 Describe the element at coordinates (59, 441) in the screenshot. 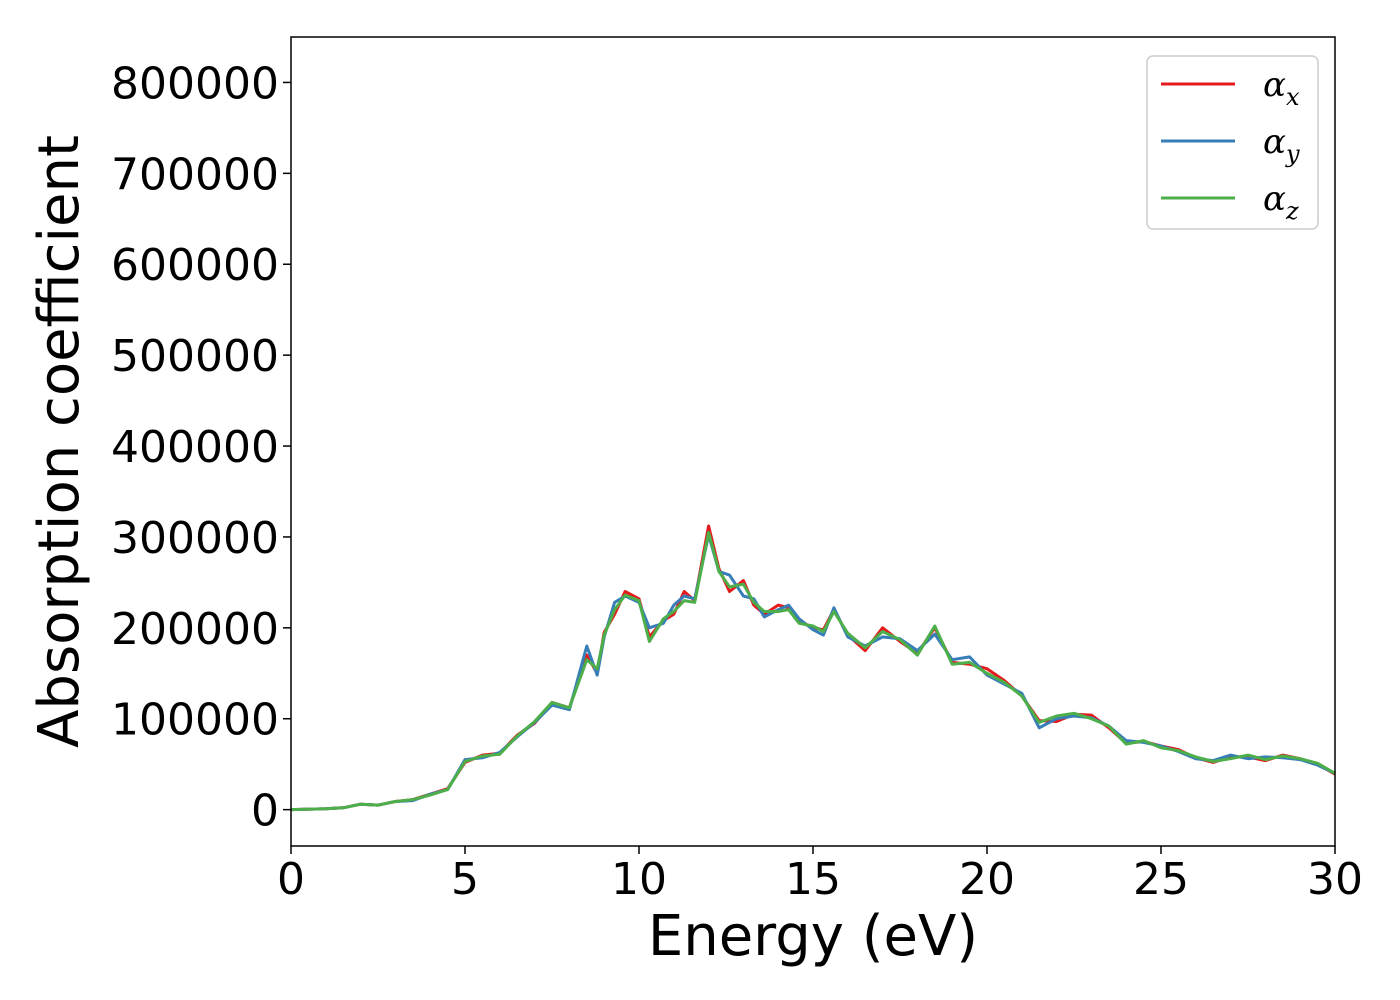

I see `y-axis-label: Absorption coefficient` at that location.